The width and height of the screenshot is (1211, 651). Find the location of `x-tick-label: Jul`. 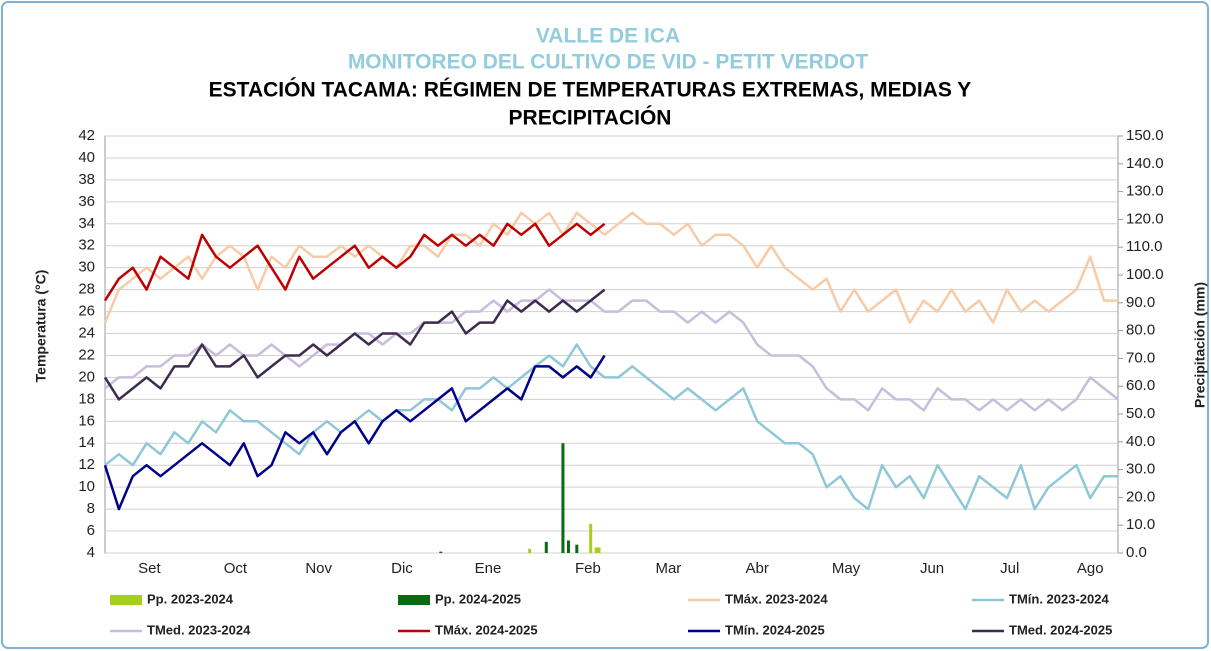

x-tick-label: Jul is located at coordinates (1009, 568).